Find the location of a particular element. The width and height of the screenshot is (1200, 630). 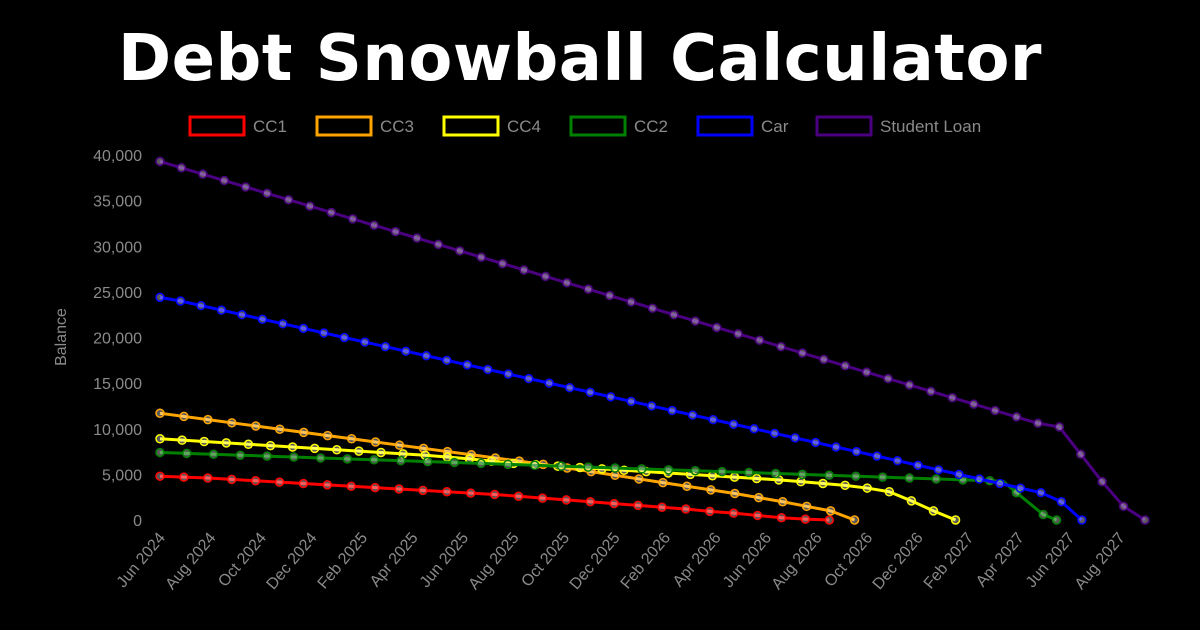

y-tick-label: 10,000 is located at coordinates (117, 430).